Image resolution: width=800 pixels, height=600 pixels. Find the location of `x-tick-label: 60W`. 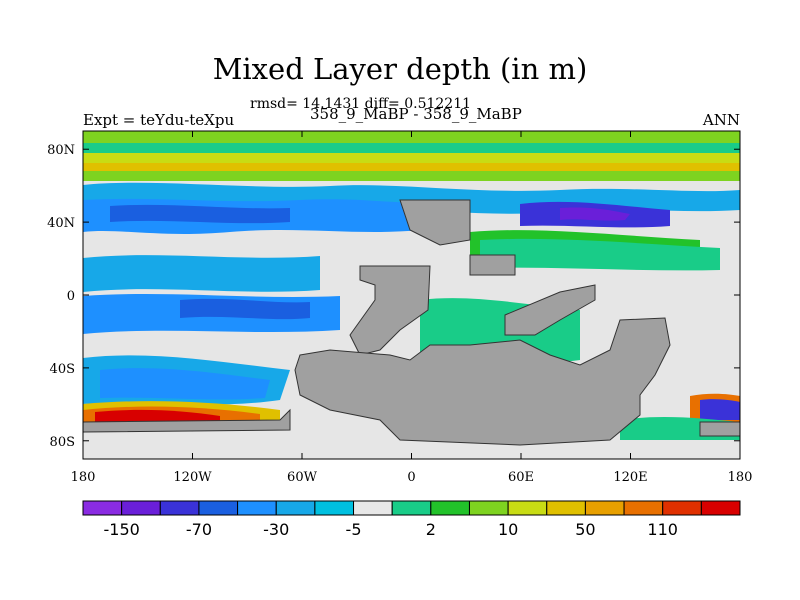

x-tick-label: 60W is located at coordinates (302, 477).